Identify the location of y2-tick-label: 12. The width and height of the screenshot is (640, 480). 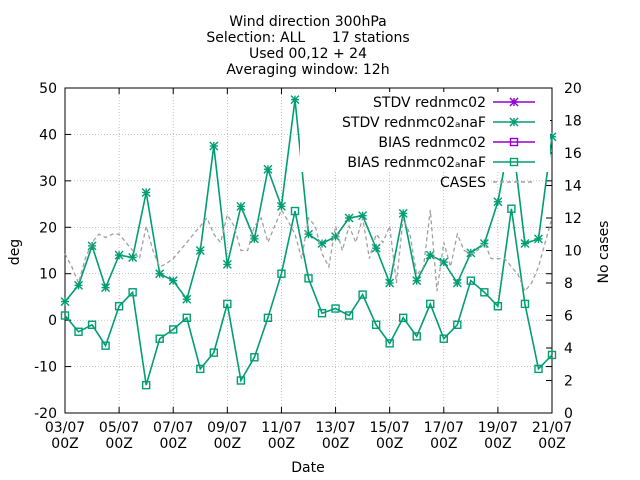
(573, 219).